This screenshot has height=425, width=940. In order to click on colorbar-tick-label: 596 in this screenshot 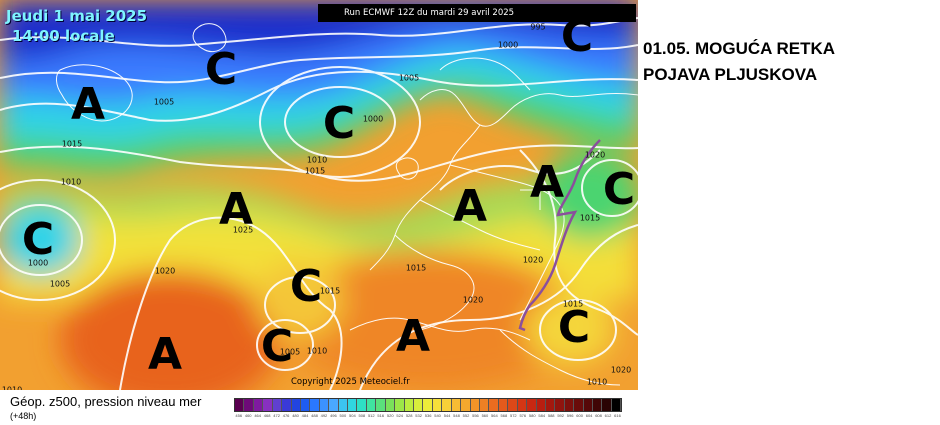, I will do `click(570, 415)`.